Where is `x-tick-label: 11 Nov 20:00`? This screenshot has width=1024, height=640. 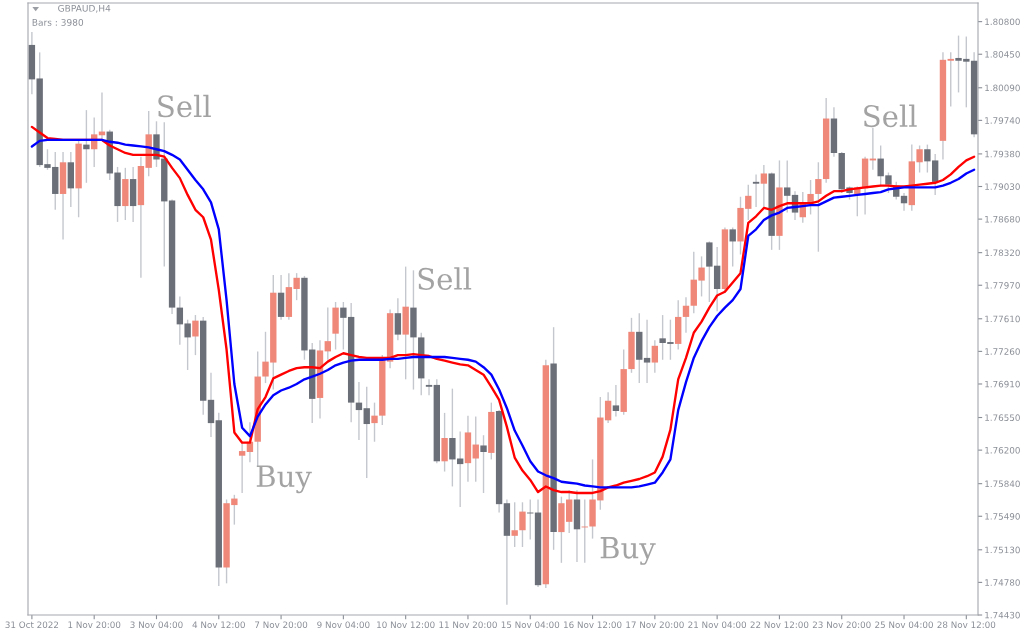
x-tick-label: 11 Nov 20:00 is located at coordinates (468, 625).